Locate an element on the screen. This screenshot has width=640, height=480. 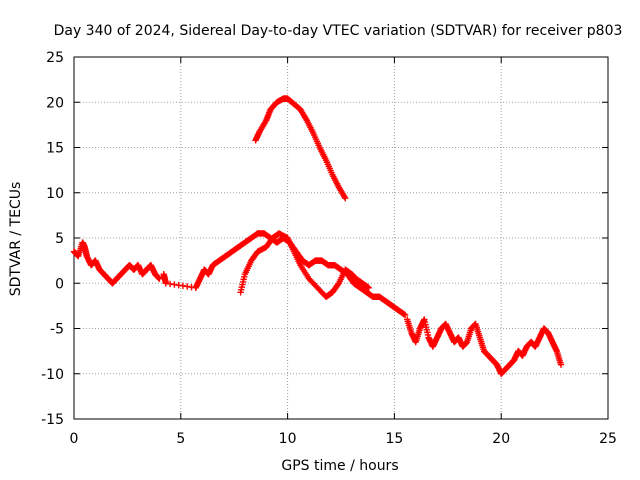
x-tick-label: 20 is located at coordinates (501, 439).